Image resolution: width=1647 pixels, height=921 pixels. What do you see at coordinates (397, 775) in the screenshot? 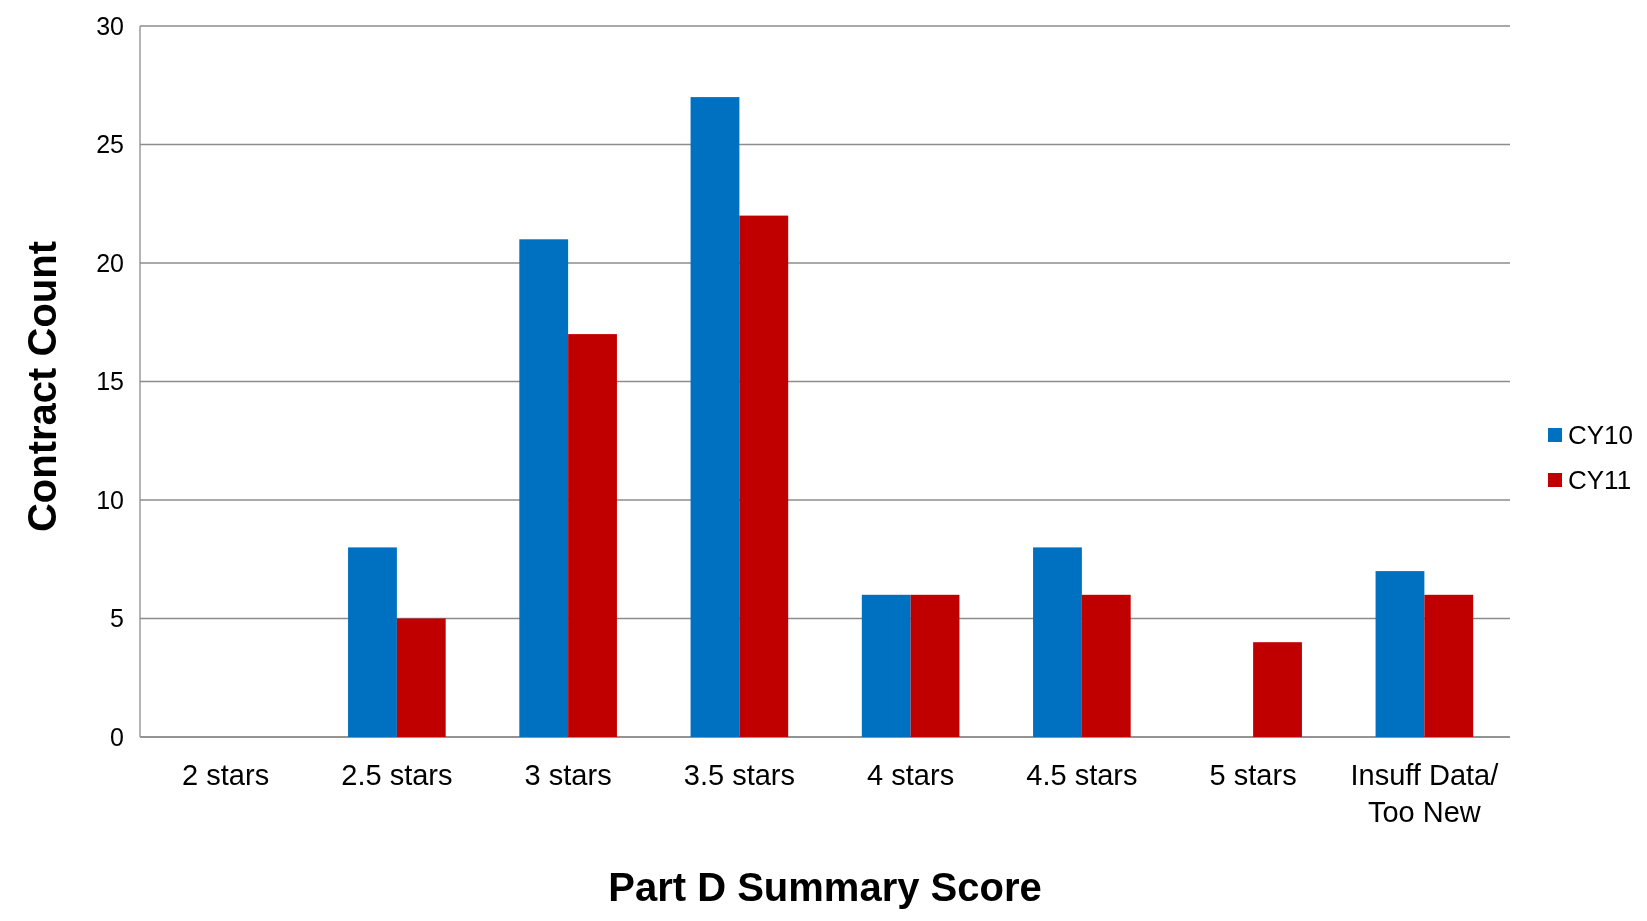
I see `x-tick-label: 2.5 stars` at bounding box center [397, 775].